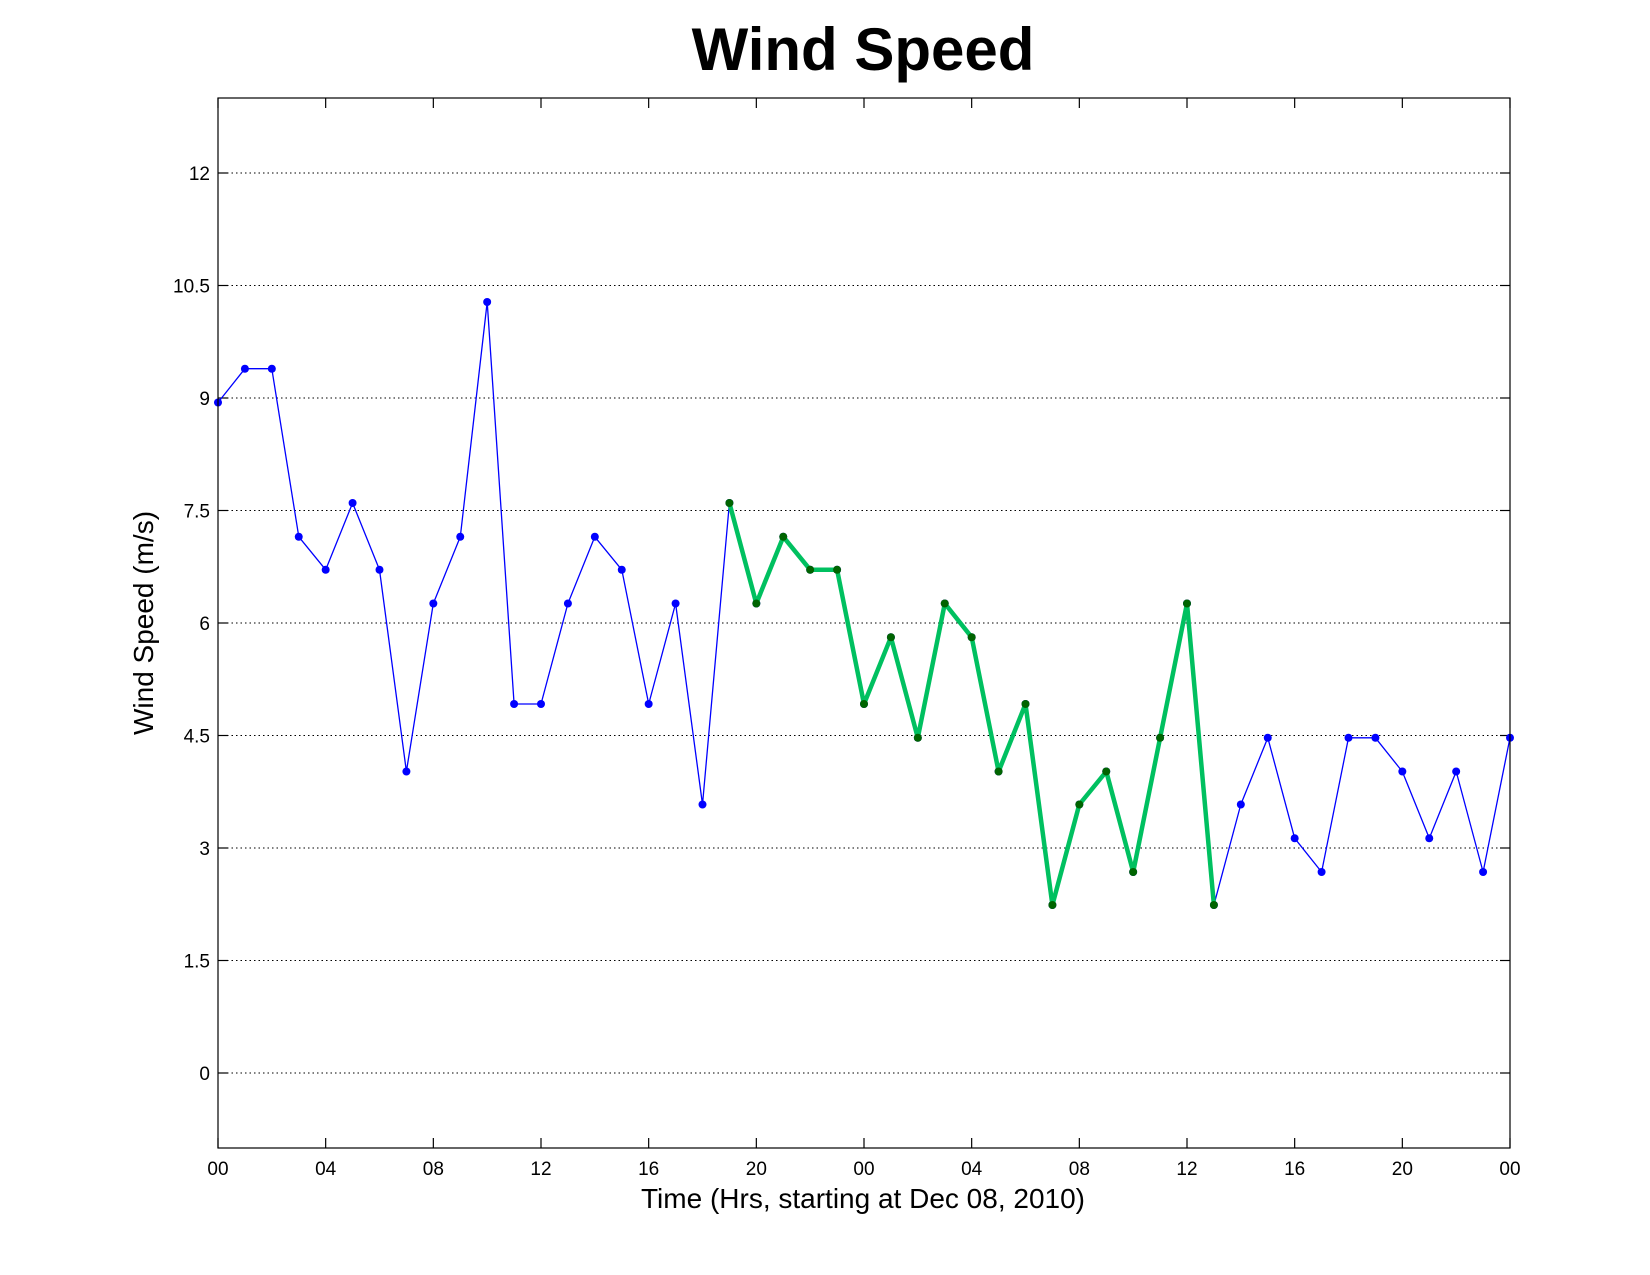  Describe the element at coordinates (143, 623) in the screenshot. I see `y-axis-label: Wind Speed (m/s)` at that location.